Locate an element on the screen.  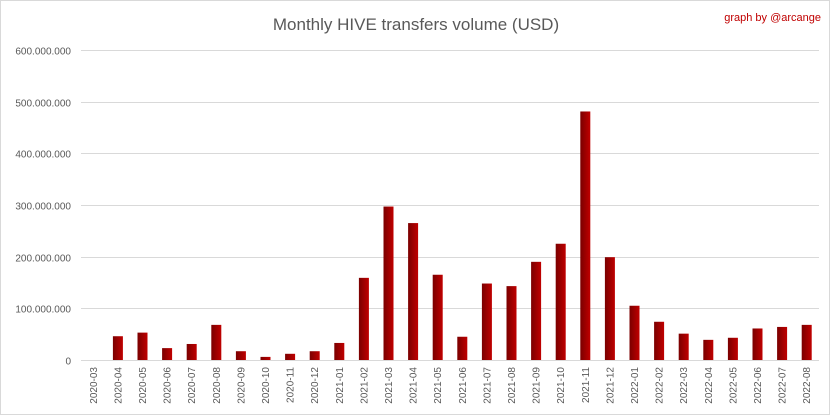
y-tick-label: 600.000.000 is located at coordinates (43, 52).